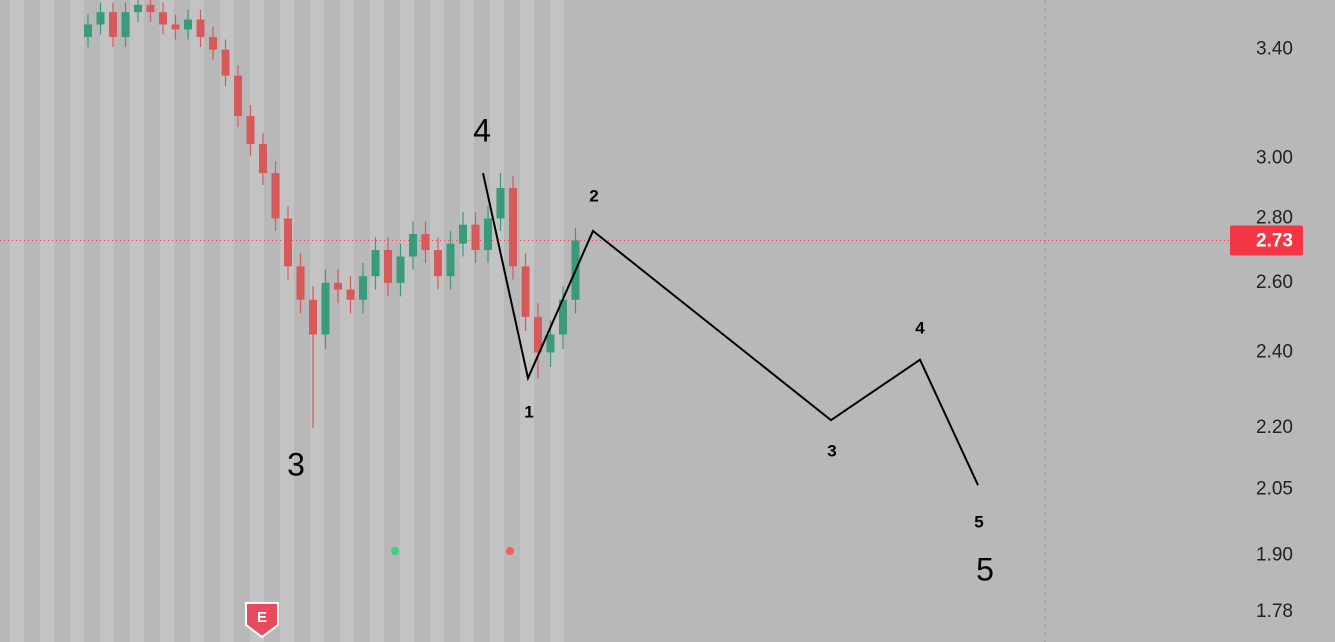 This screenshot has width=1335, height=642. I want to click on last-price-label: 2.73, so click(1274, 240).